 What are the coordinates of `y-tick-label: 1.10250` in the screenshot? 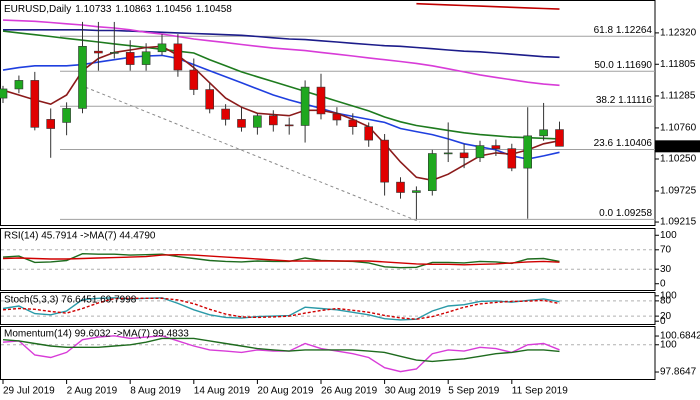 It's located at (678, 159).